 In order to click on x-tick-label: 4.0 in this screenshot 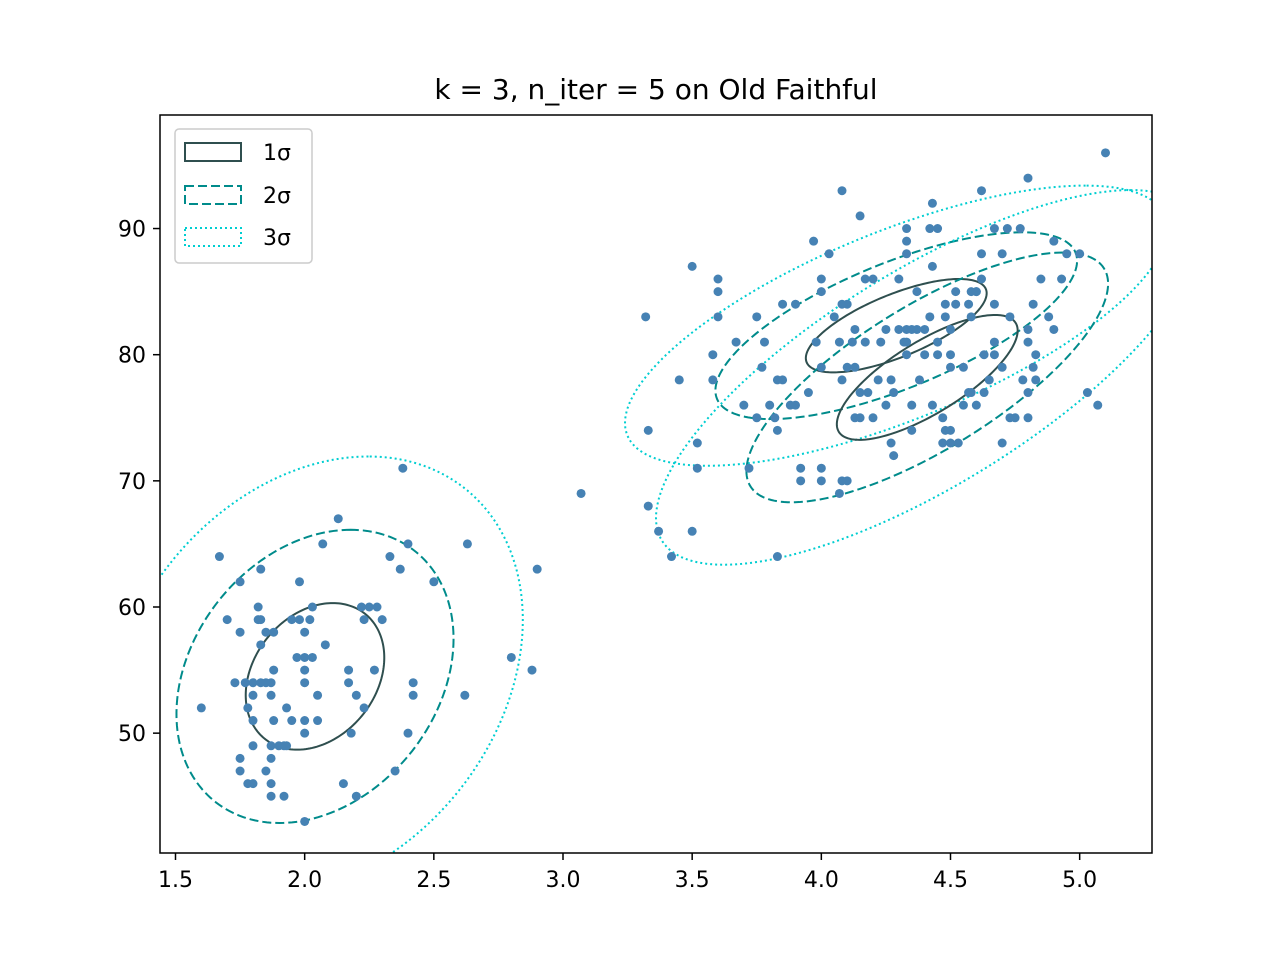, I will do `click(821, 880)`.